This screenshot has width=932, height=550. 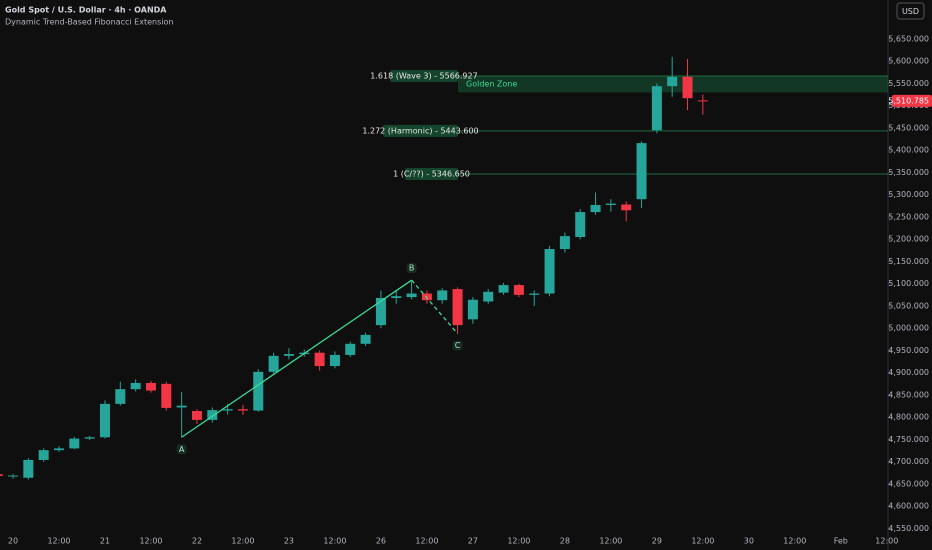 I want to click on y-tick-label: 4,950.000, so click(x=908, y=350).